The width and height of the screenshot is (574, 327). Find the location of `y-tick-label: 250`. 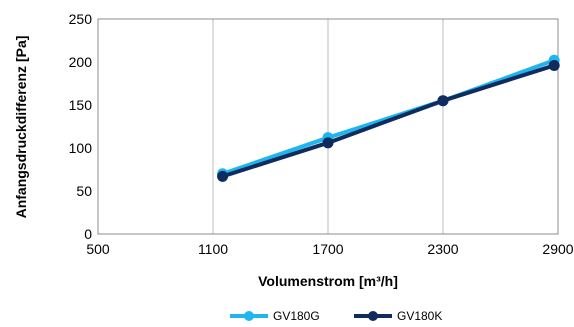

y-tick-label: 250 is located at coordinates (81, 19).